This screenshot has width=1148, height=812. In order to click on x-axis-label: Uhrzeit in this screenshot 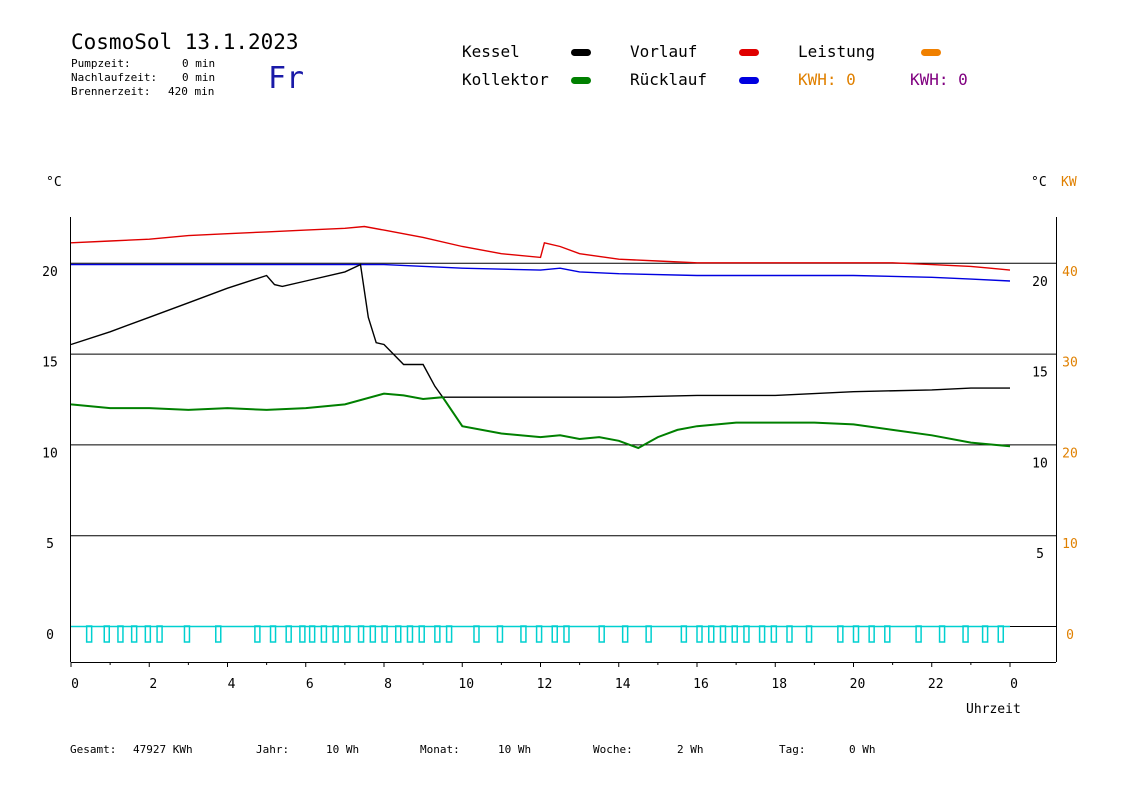, I will do `click(993, 709)`.